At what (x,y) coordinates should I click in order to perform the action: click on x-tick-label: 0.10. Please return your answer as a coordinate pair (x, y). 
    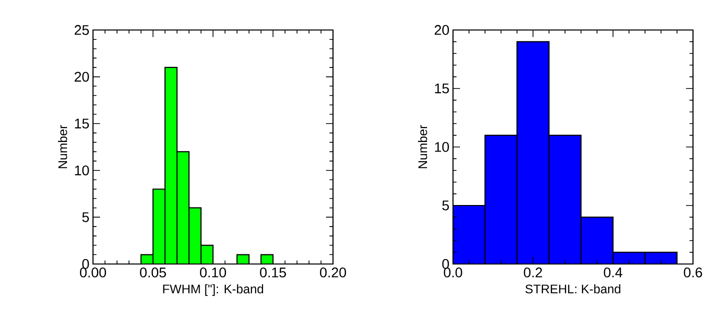
    Looking at the image, I should click on (213, 273).